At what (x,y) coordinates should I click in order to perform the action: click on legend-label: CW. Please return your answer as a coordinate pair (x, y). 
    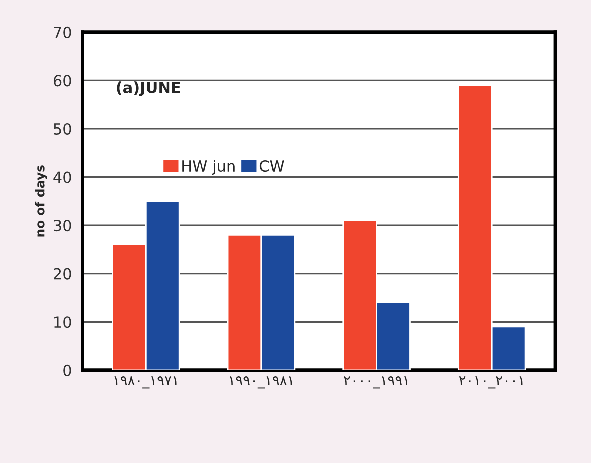
    Looking at the image, I should click on (272, 166).